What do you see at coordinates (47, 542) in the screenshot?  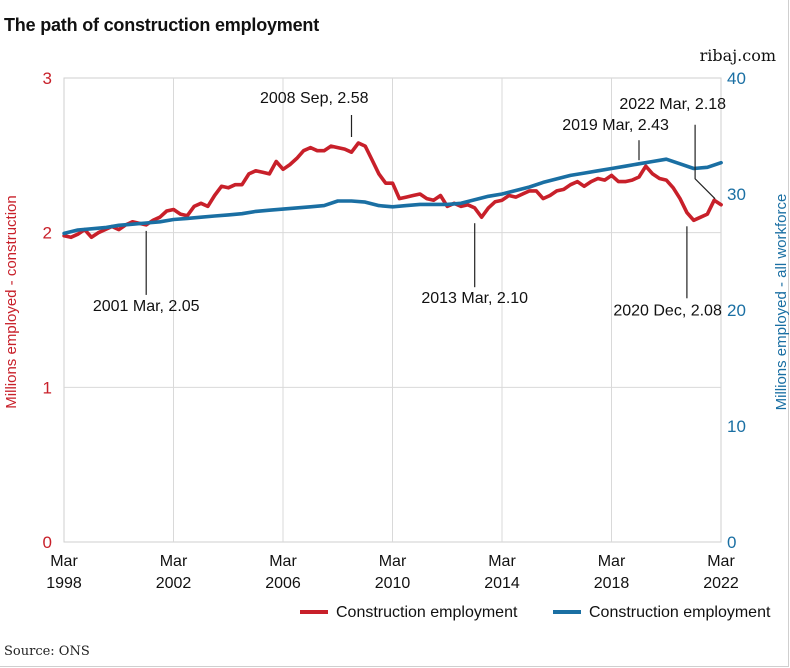 I see `y-left-tick-label: 0` at bounding box center [47, 542].